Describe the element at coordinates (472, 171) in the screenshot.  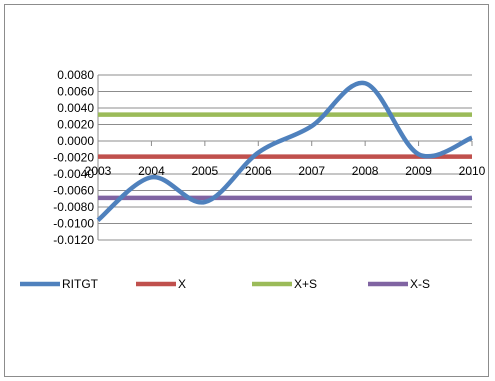
I see `x-tick-label: 2010` at that location.